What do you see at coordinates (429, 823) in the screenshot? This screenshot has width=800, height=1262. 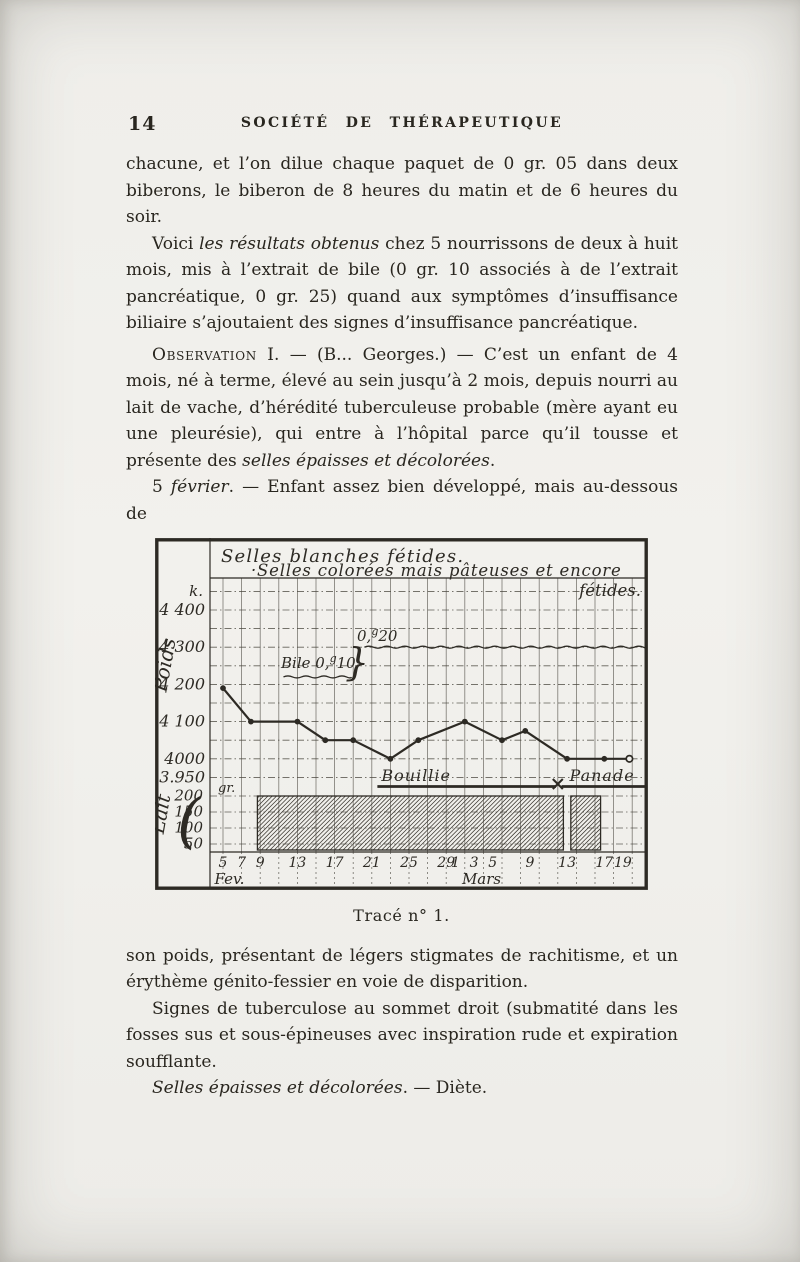 I see `milk-ration-bars` at bounding box center [429, 823].